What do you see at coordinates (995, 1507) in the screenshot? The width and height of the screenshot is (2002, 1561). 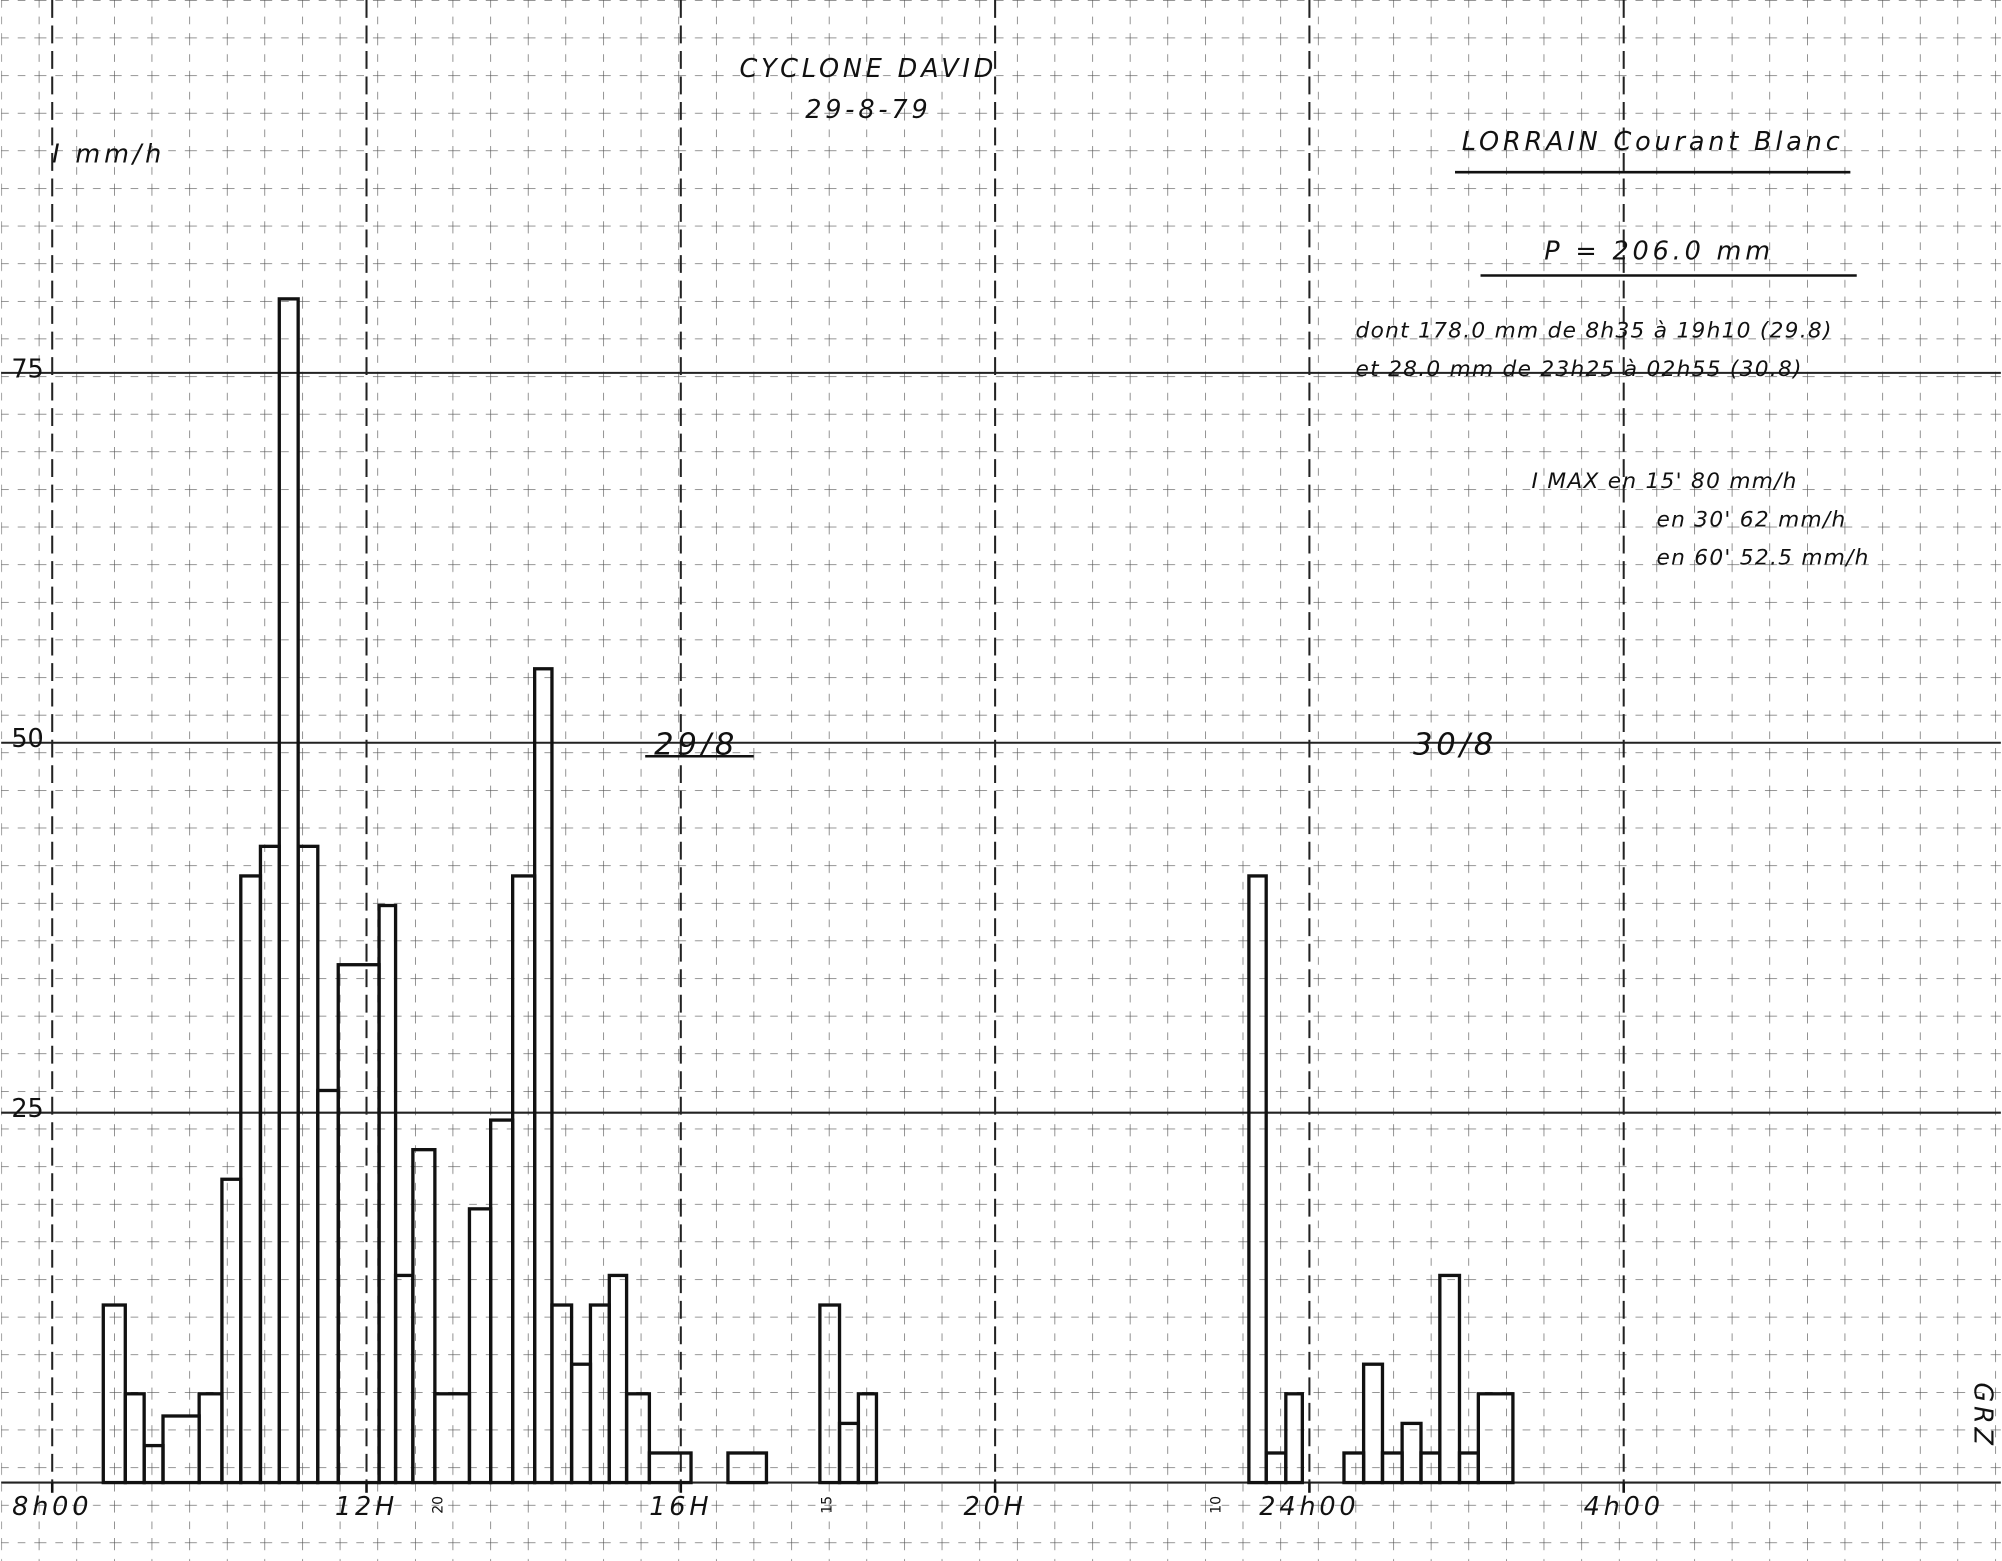 I see `x-tick-label: 20H` at bounding box center [995, 1507].